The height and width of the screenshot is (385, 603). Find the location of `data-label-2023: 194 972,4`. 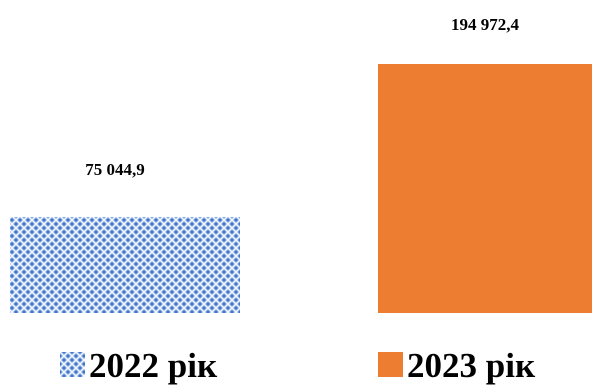

data-label-2023: 194 972,4 is located at coordinates (485, 24).